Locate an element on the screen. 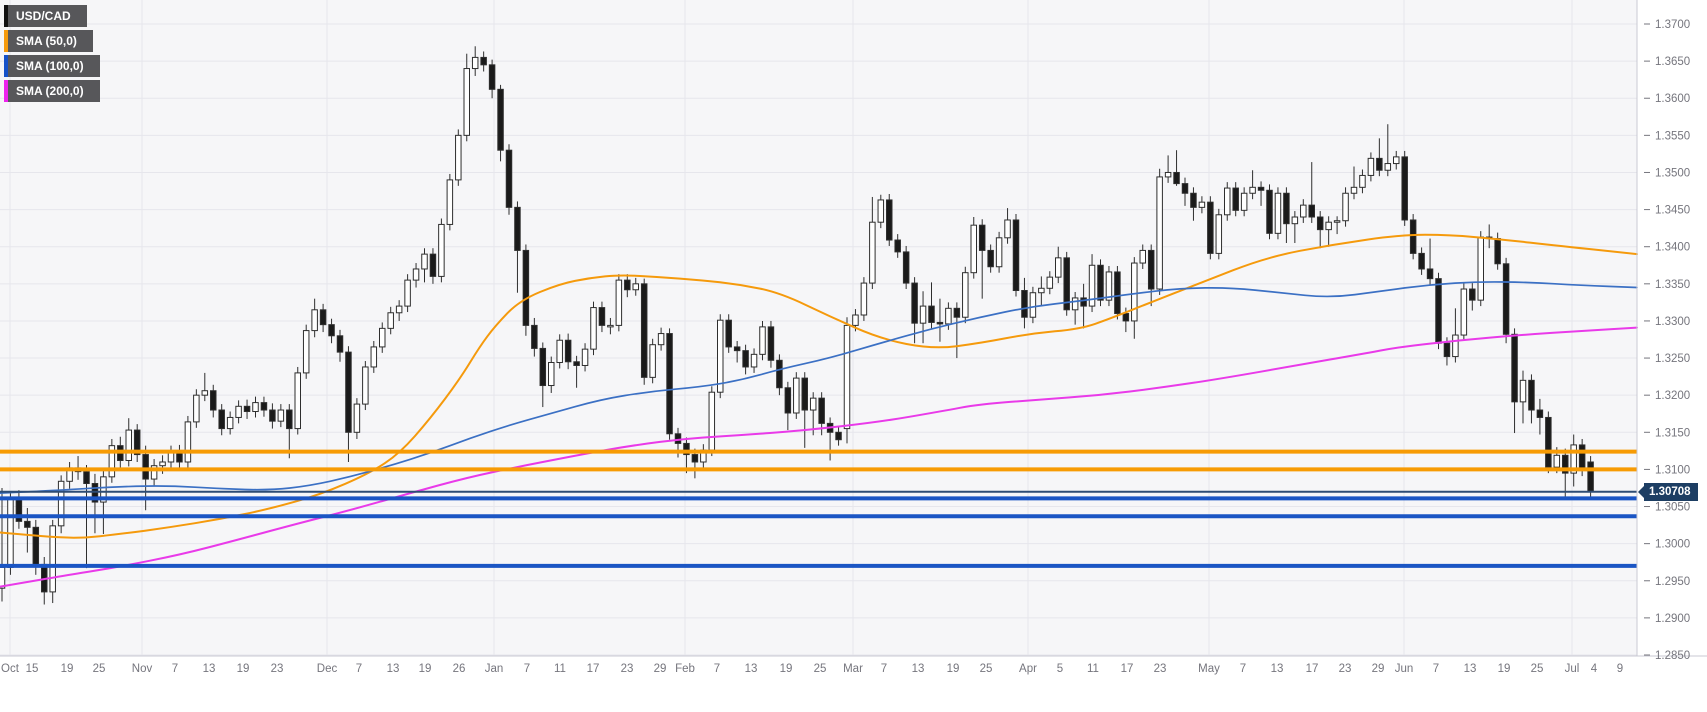  date-axis-label: 7 is located at coordinates (884, 669).